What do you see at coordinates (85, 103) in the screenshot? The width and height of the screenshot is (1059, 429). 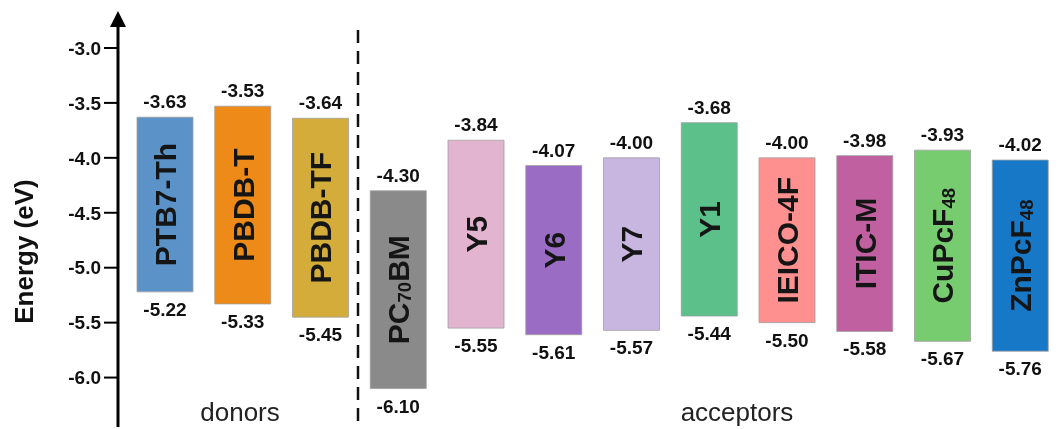 I see `y-tick-label: -3.5` at bounding box center [85, 103].